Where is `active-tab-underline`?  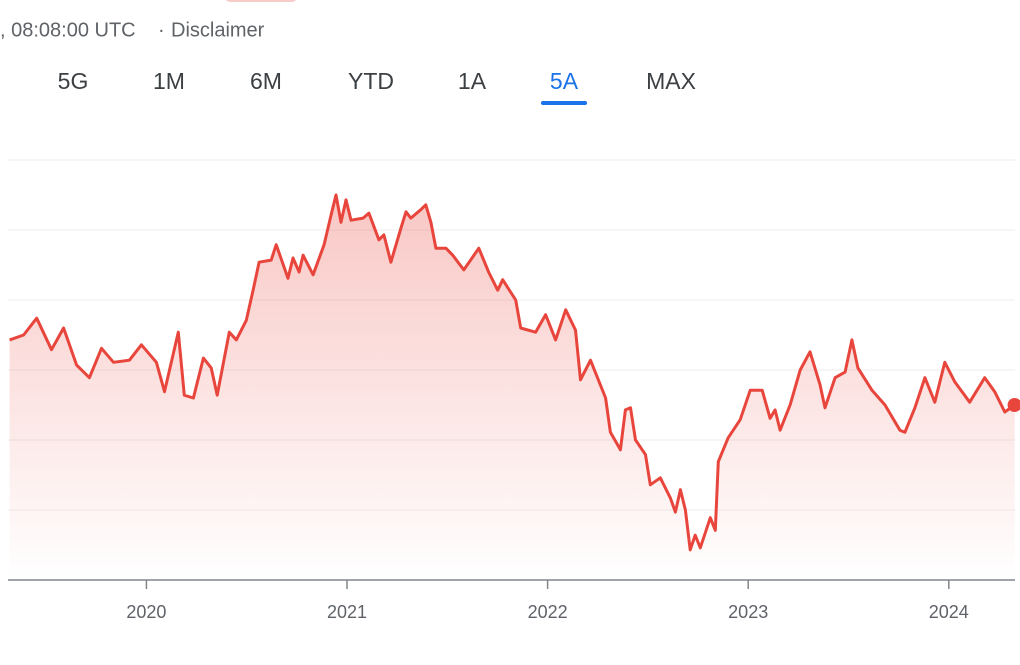
active-tab-underline is located at coordinates (564, 103).